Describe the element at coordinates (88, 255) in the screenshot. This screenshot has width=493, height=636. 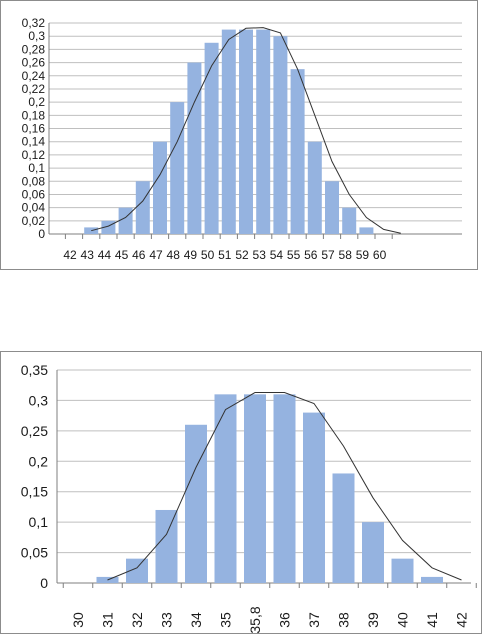
I see `x-tick-label: 43` at that location.